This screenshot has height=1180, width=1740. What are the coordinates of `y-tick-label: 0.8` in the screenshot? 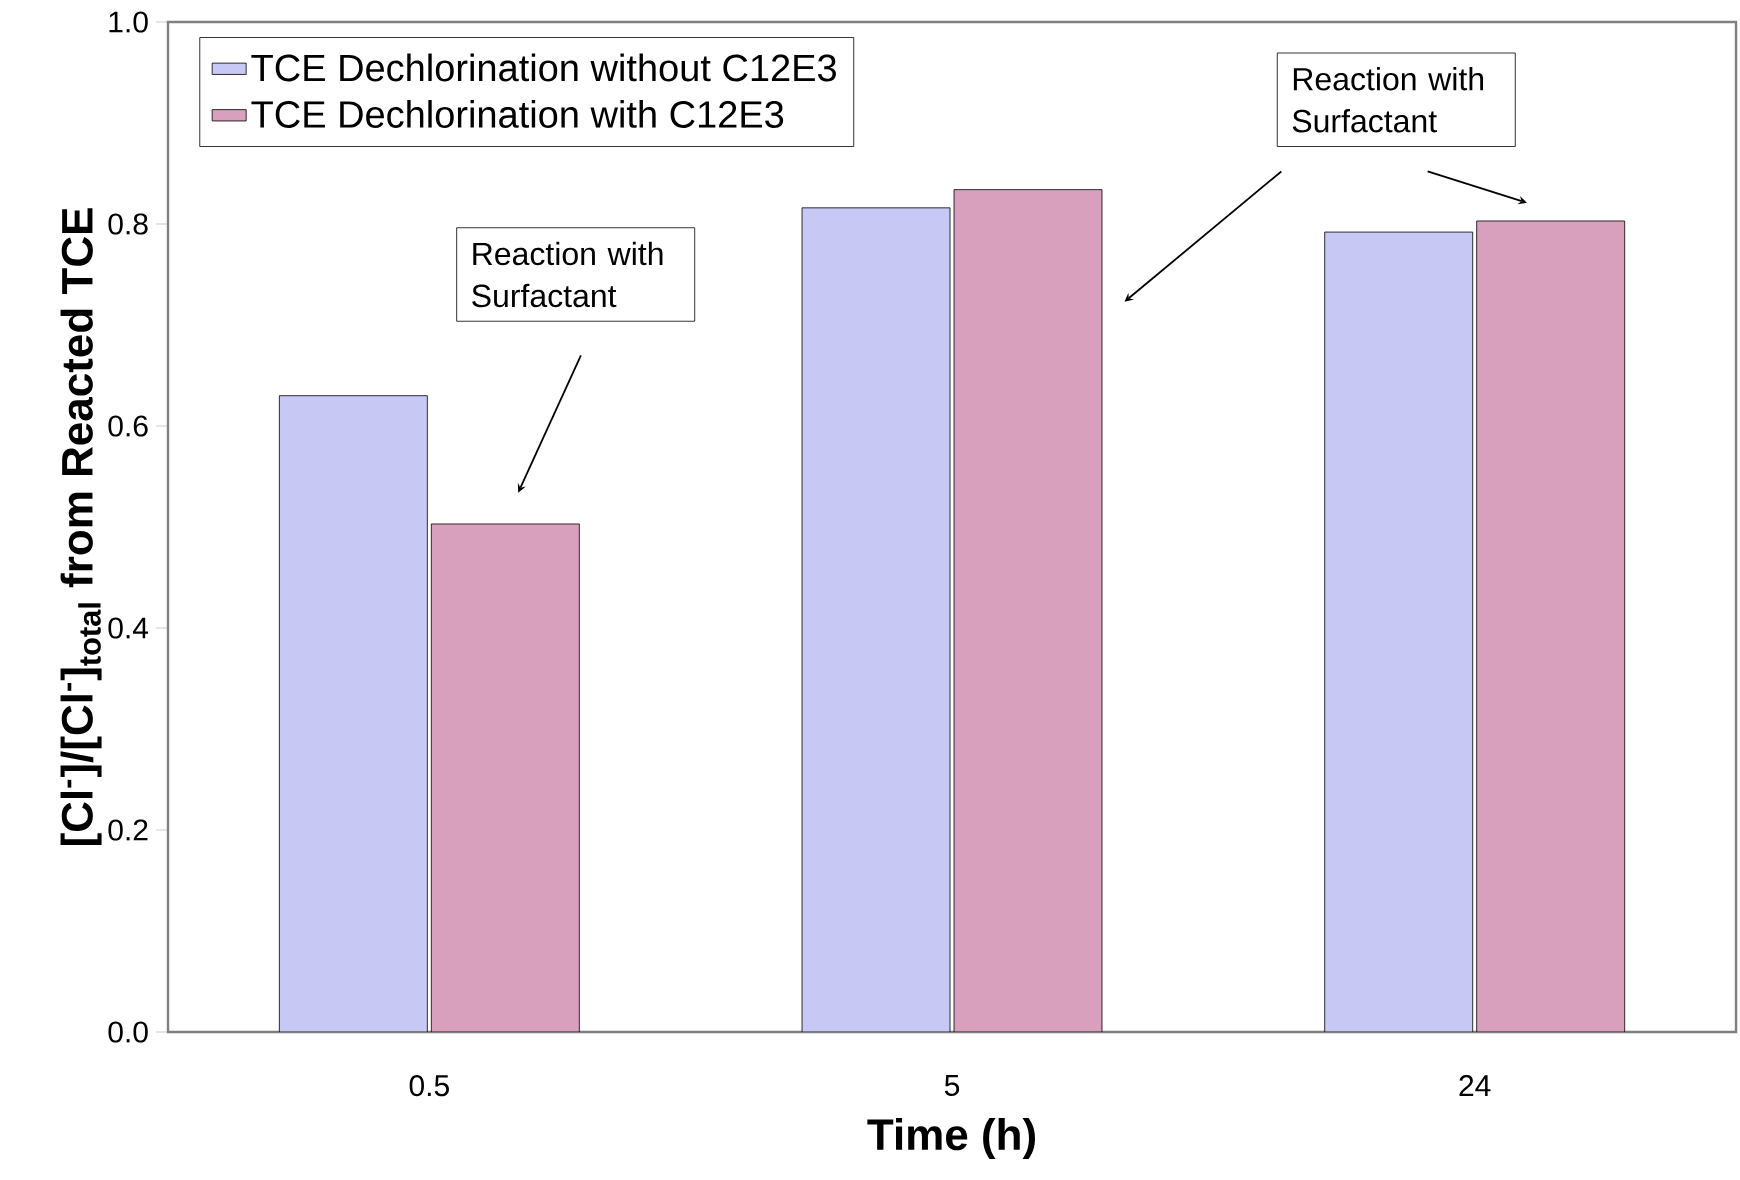 It's located at (128, 224).